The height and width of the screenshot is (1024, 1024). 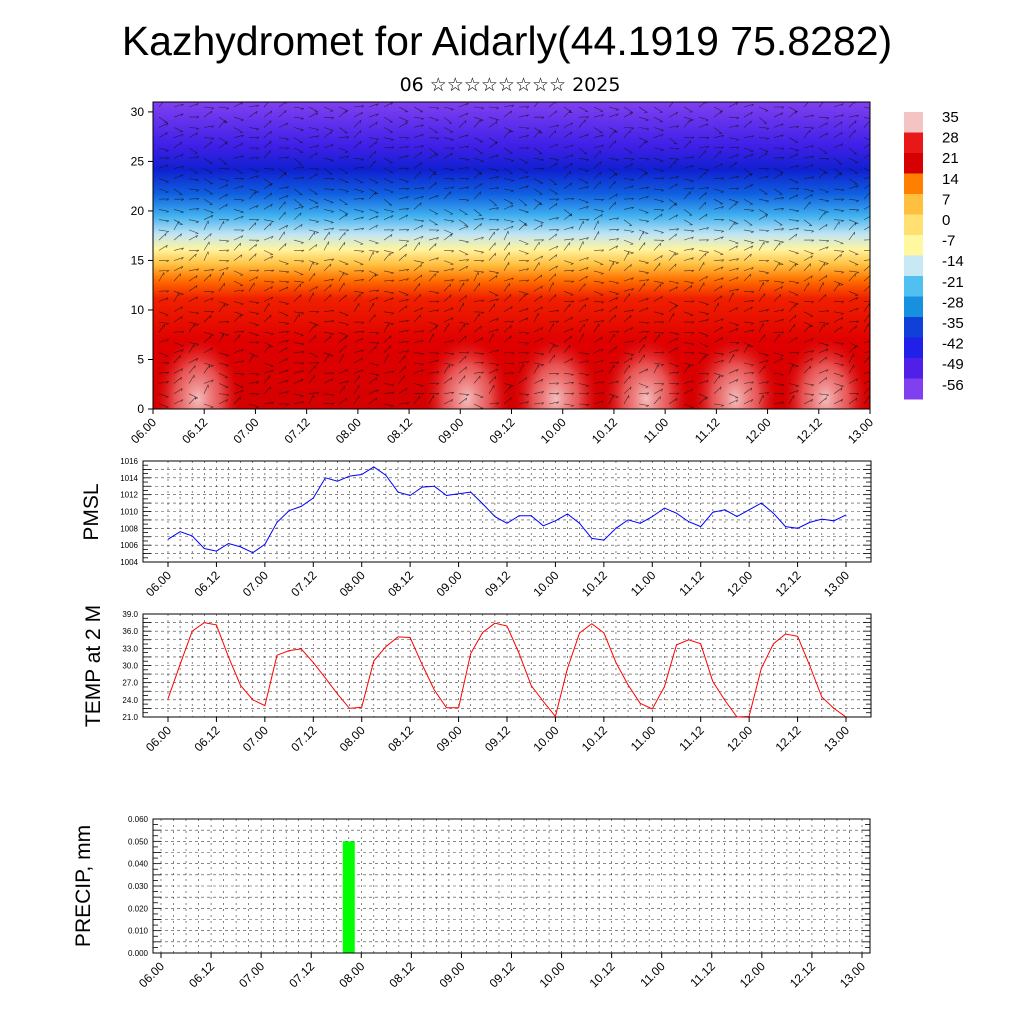 What do you see at coordinates (953, 302) in the screenshot?
I see `colorbar-label: -28` at bounding box center [953, 302].